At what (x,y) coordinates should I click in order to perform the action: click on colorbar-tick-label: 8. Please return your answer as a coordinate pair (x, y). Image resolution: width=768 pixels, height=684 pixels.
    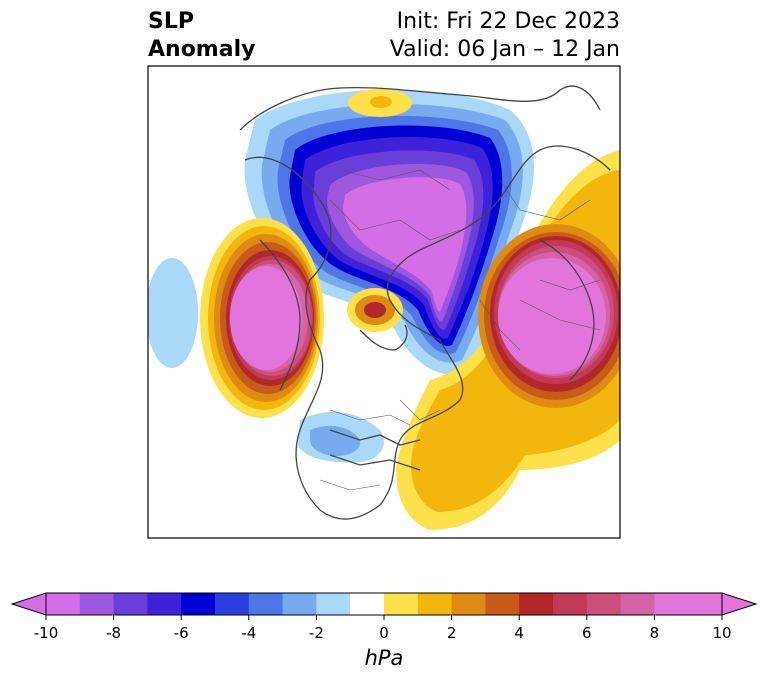
    Looking at the image, I should click on (654, 633).